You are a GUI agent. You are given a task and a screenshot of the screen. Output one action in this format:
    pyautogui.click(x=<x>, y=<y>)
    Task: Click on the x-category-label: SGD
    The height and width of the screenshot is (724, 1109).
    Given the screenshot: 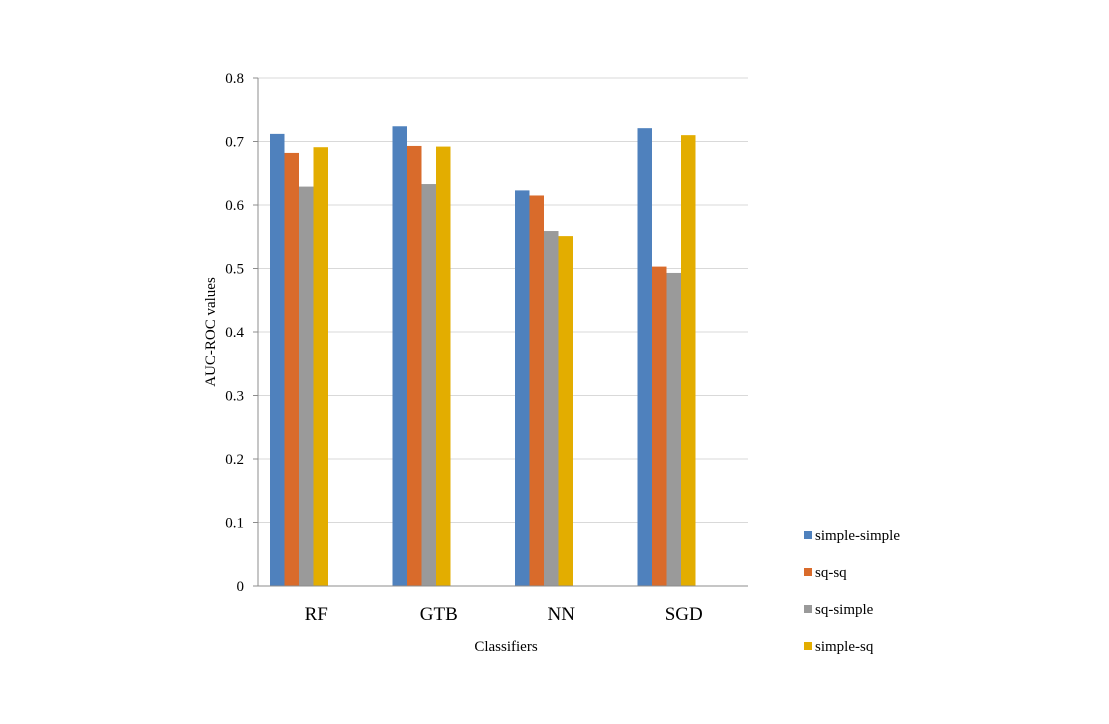 What is the action you would take?
    pyautogui.click(x=684, y=614)
    